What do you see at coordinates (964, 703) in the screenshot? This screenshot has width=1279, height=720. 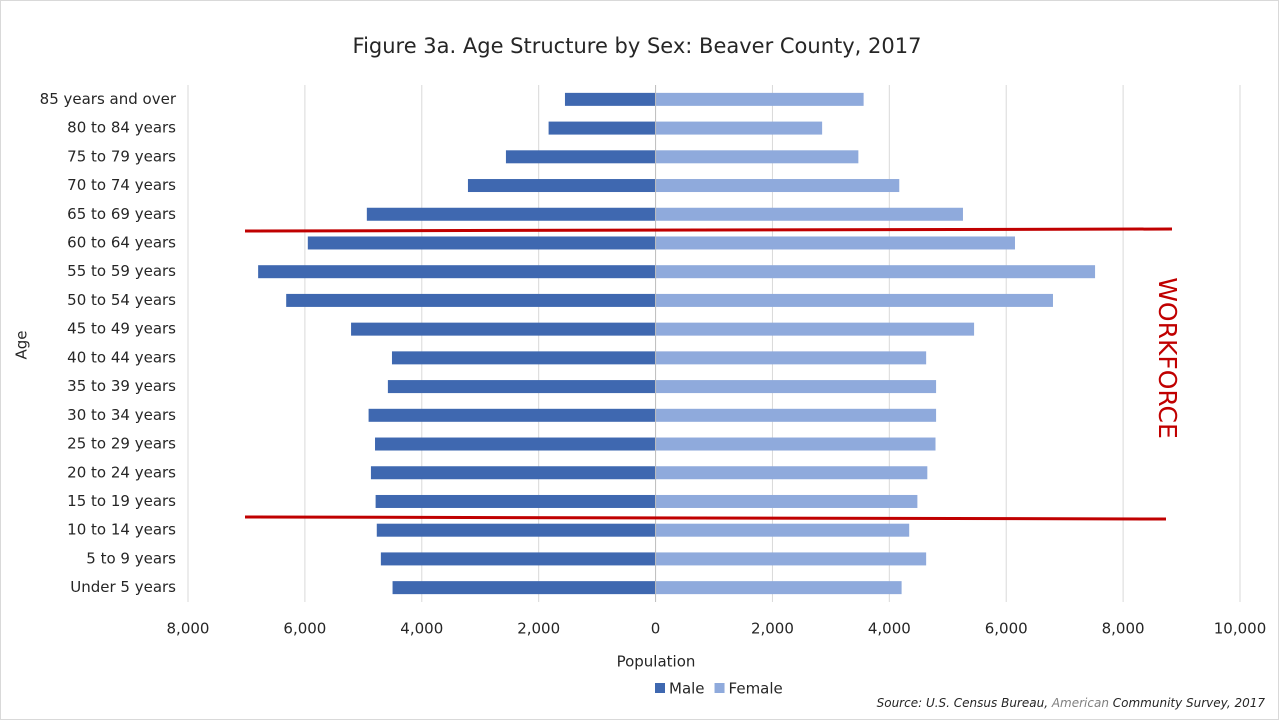 I see `source-part: Source: U.S. Census Bureau,` at bounding box center [964, 703].